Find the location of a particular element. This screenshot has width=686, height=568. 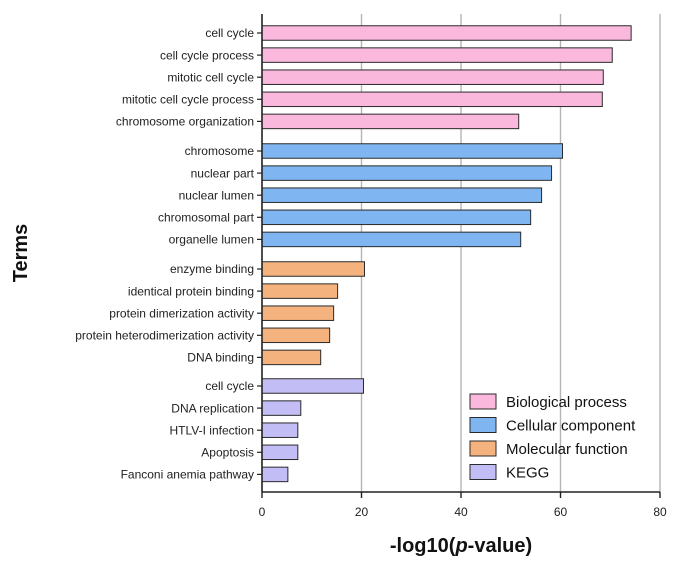

y-tick-label: protein heterodimerization activity is located at coordinates (164, 336).